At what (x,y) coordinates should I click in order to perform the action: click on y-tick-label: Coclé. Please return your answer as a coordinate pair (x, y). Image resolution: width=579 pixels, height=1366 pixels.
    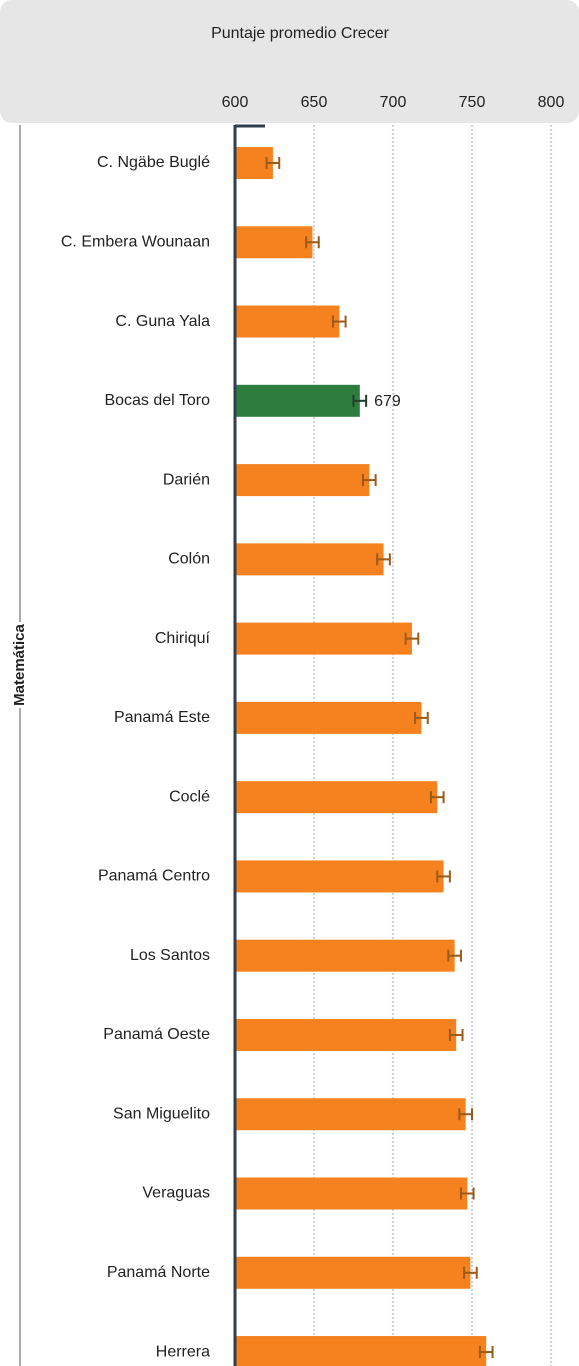
    Looking at the image, I should click on (189, 796).